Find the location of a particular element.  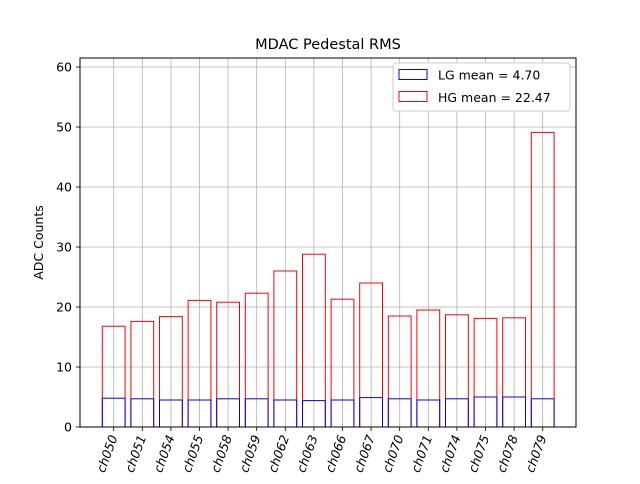

chart-title: MDAC Pedestal RMS is located at coordinates (328, 45).